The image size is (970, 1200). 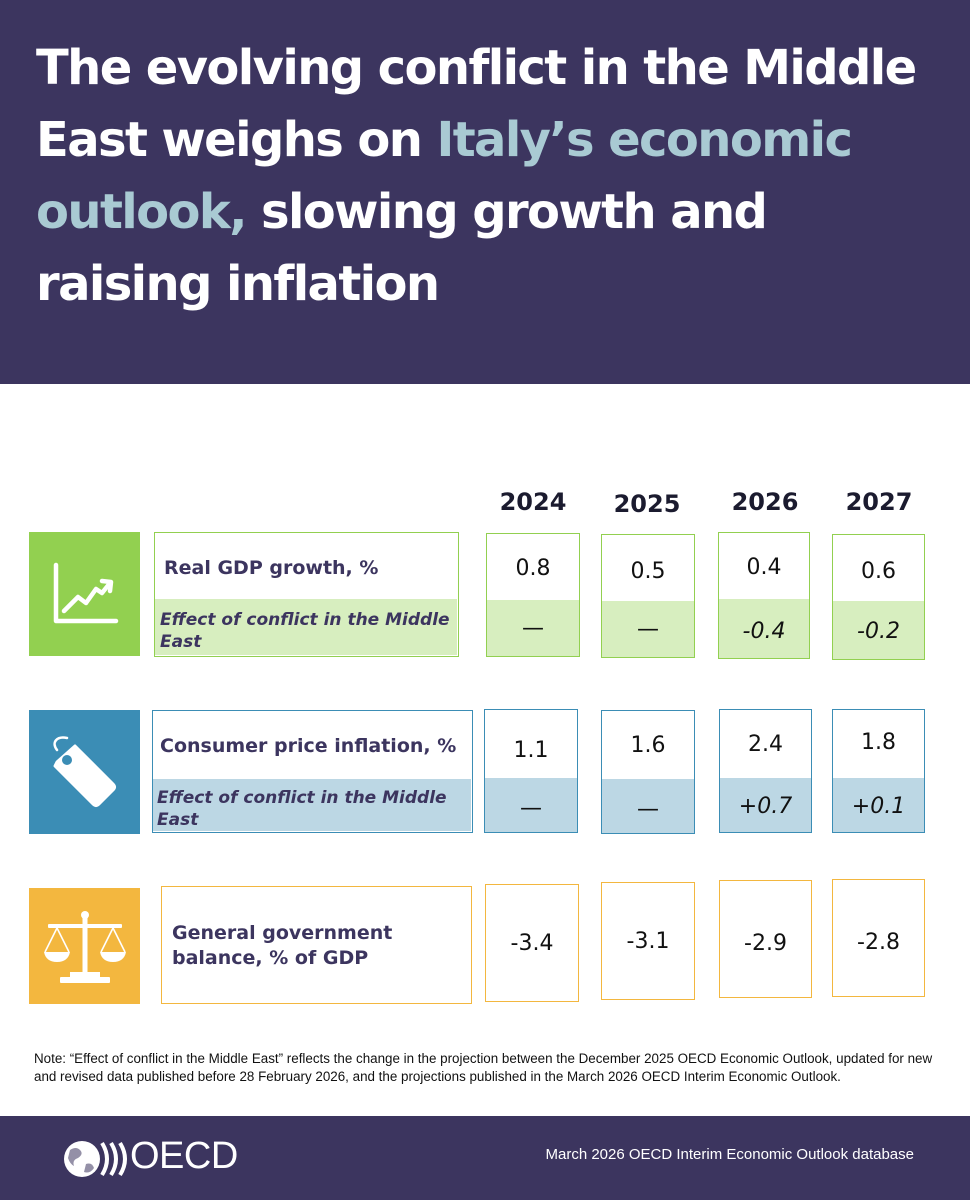 I want to click on balance-cell-2026: -2.9, so click(x=765, y=939).